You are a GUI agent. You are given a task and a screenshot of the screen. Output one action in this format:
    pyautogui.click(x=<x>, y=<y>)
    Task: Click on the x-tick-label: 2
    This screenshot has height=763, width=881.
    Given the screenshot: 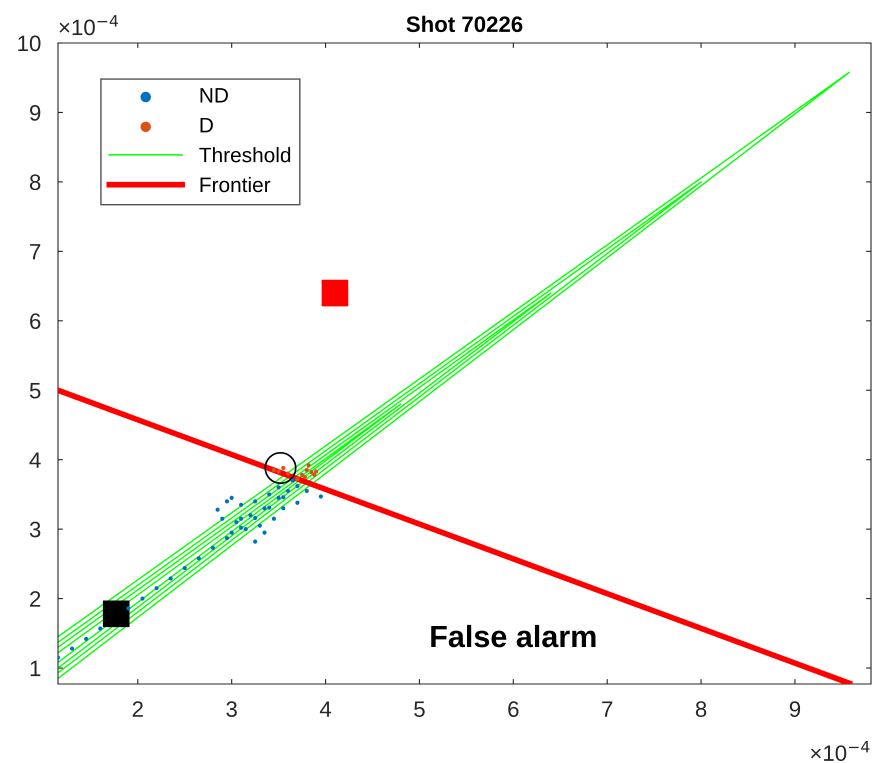 What is the action you would take?
    pyautogui.click(x=137, y=709)
    